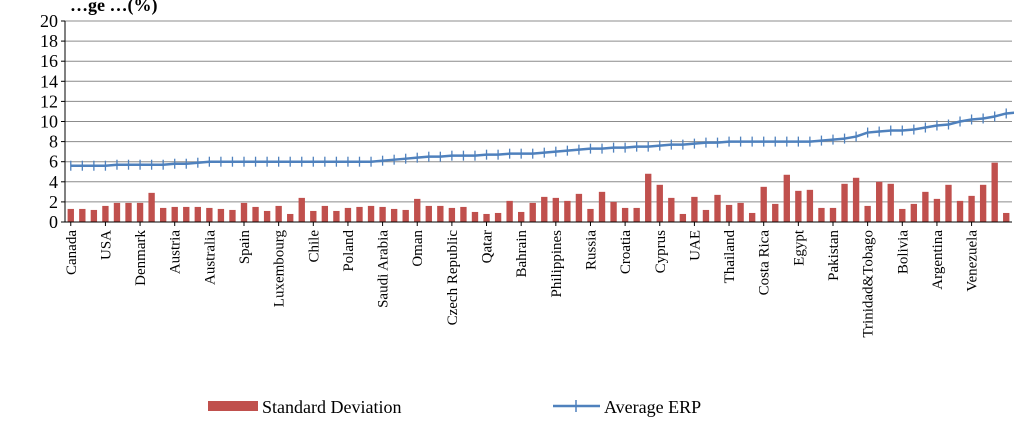  Describe the element at coordinates (113, 8) in the screenshot. I see `chart-title-fragment: …ge …(%)` at that location.